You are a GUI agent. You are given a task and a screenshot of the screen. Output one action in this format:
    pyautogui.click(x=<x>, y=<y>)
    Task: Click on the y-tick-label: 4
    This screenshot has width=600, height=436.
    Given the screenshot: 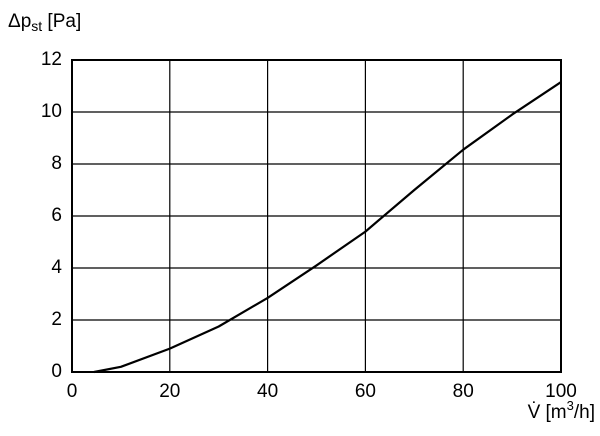 What is the action you would take?
    pyautogui.click(x=56, y=267)
    